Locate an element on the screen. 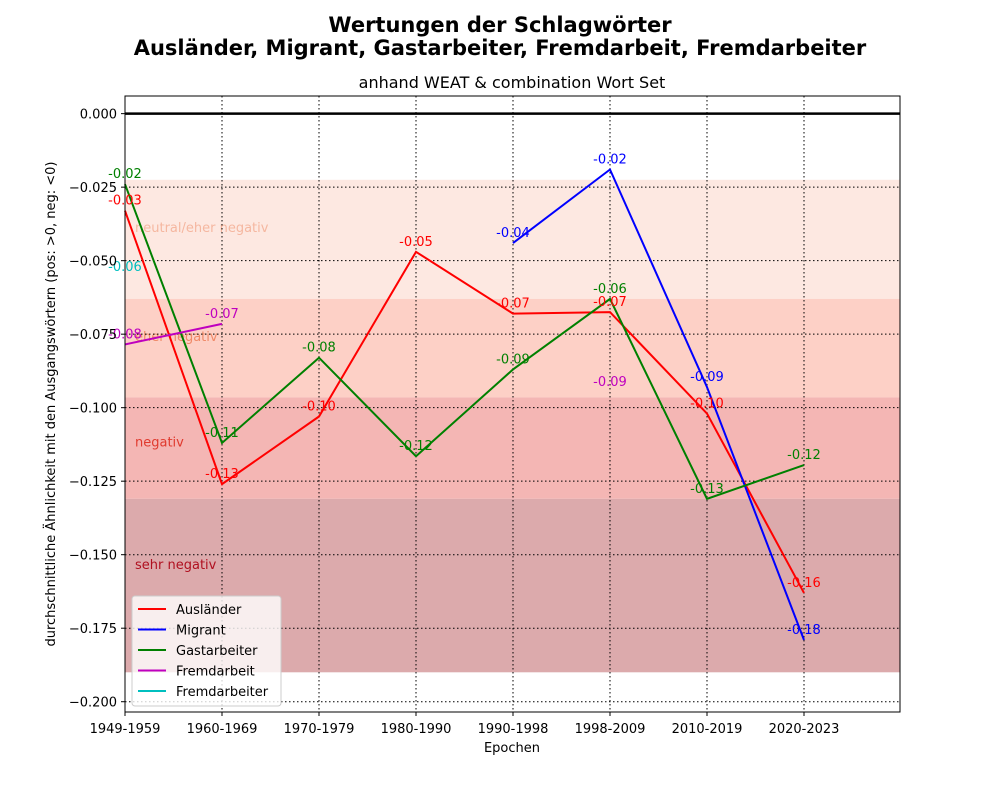  x-tick-label: 1949-1959 is located at coordinates (125, 729).